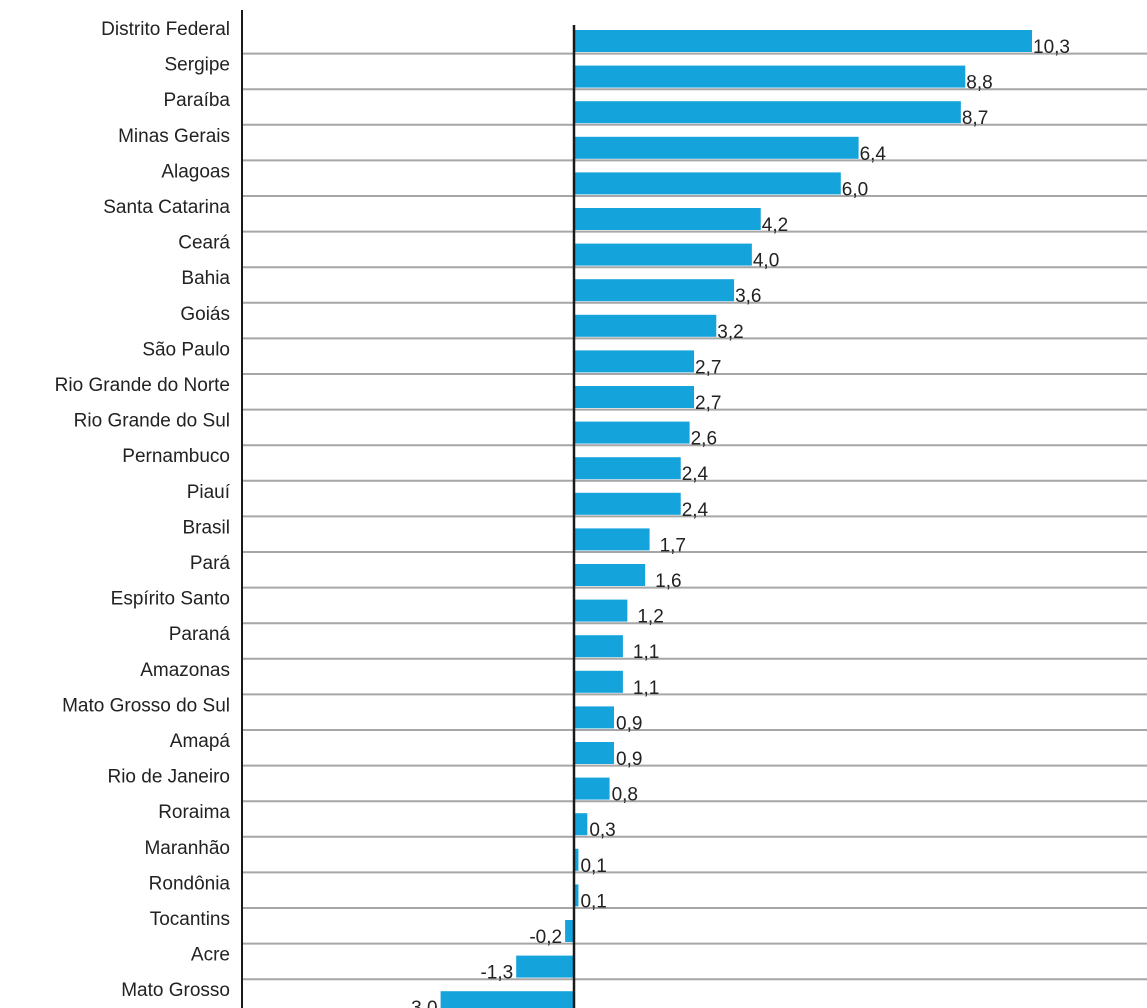  What do you see at coordinates (146, 705) in the screenshot?
I see `category-label: Mato Grosso do Sul` at bounding box center [146, 705].